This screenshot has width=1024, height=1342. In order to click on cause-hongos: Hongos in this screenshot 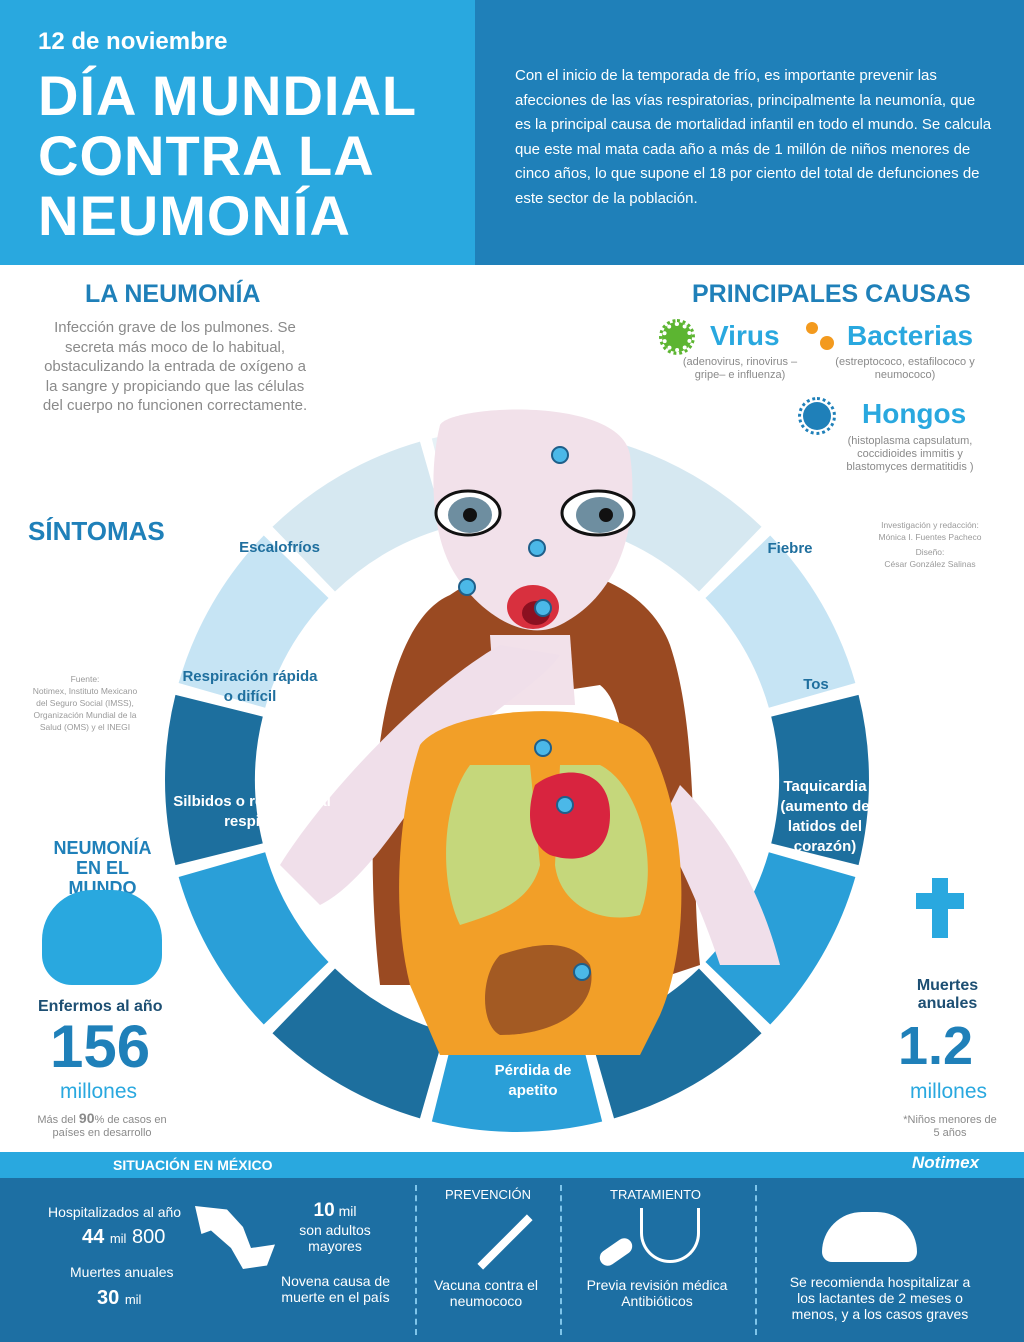, I will do `click(914, 413)`.